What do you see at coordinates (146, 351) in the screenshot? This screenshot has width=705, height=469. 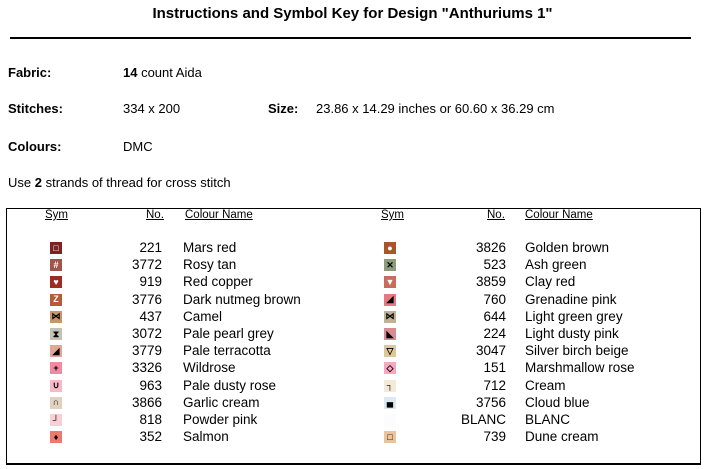 I see `dmc-number: 3779` at bounding box center [146, 351].